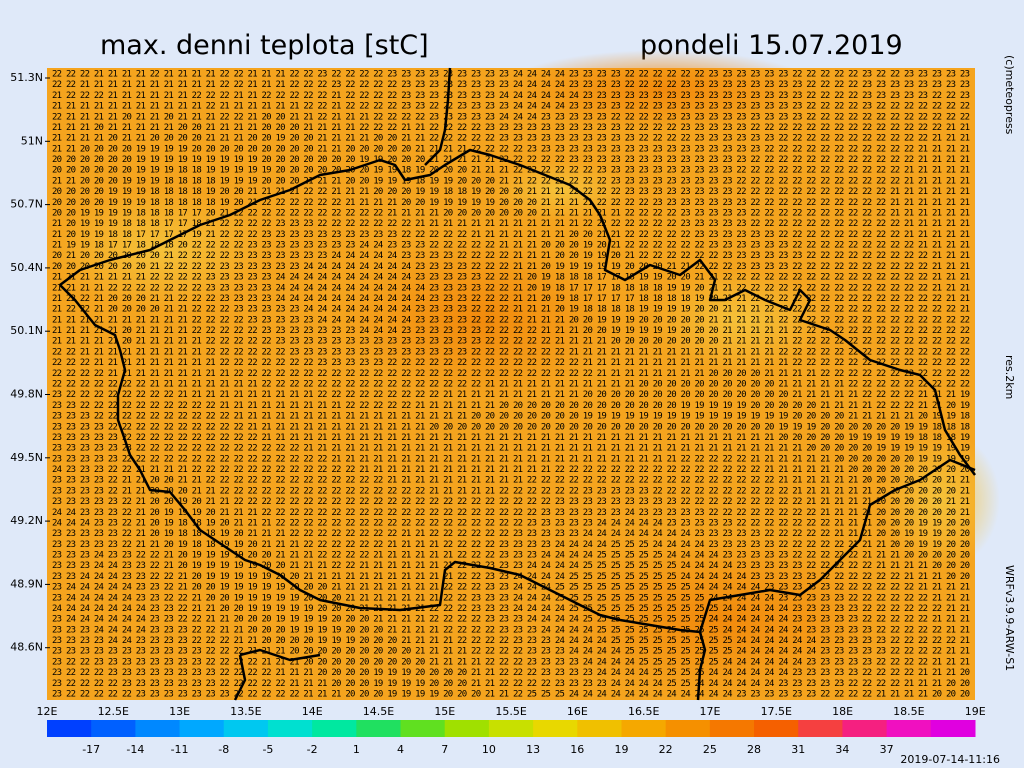 This screenshot has height=768, width=1024. What do you see at coordinates (776, 711) in the screenshot?
I see `lon-label: 17.5E` at bounding box center [776, 711].